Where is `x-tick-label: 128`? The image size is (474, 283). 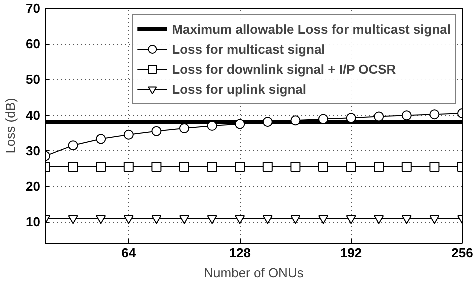
x-tick-label: 128 is located at coordinates (240, 253).